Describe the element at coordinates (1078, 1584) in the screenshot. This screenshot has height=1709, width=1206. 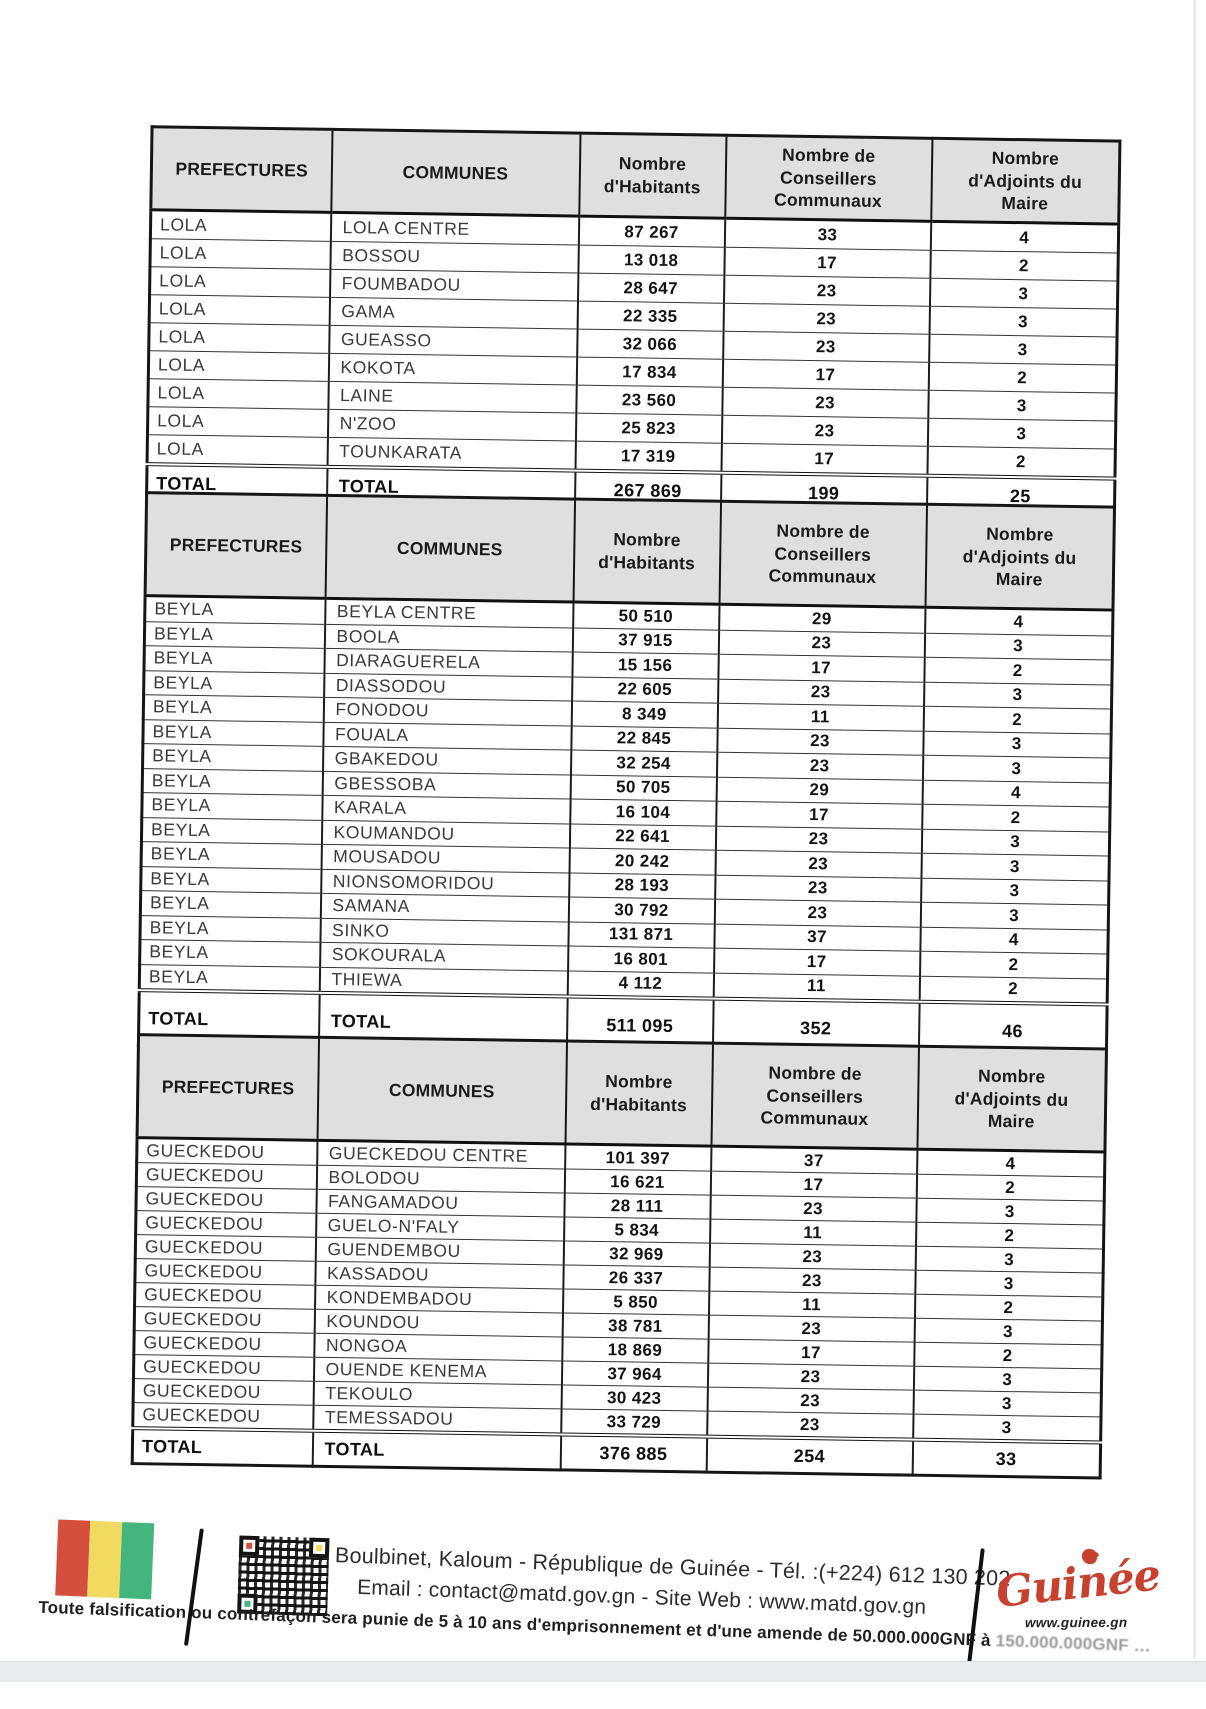
I see `logo-wordmark: Guinée` at that location.